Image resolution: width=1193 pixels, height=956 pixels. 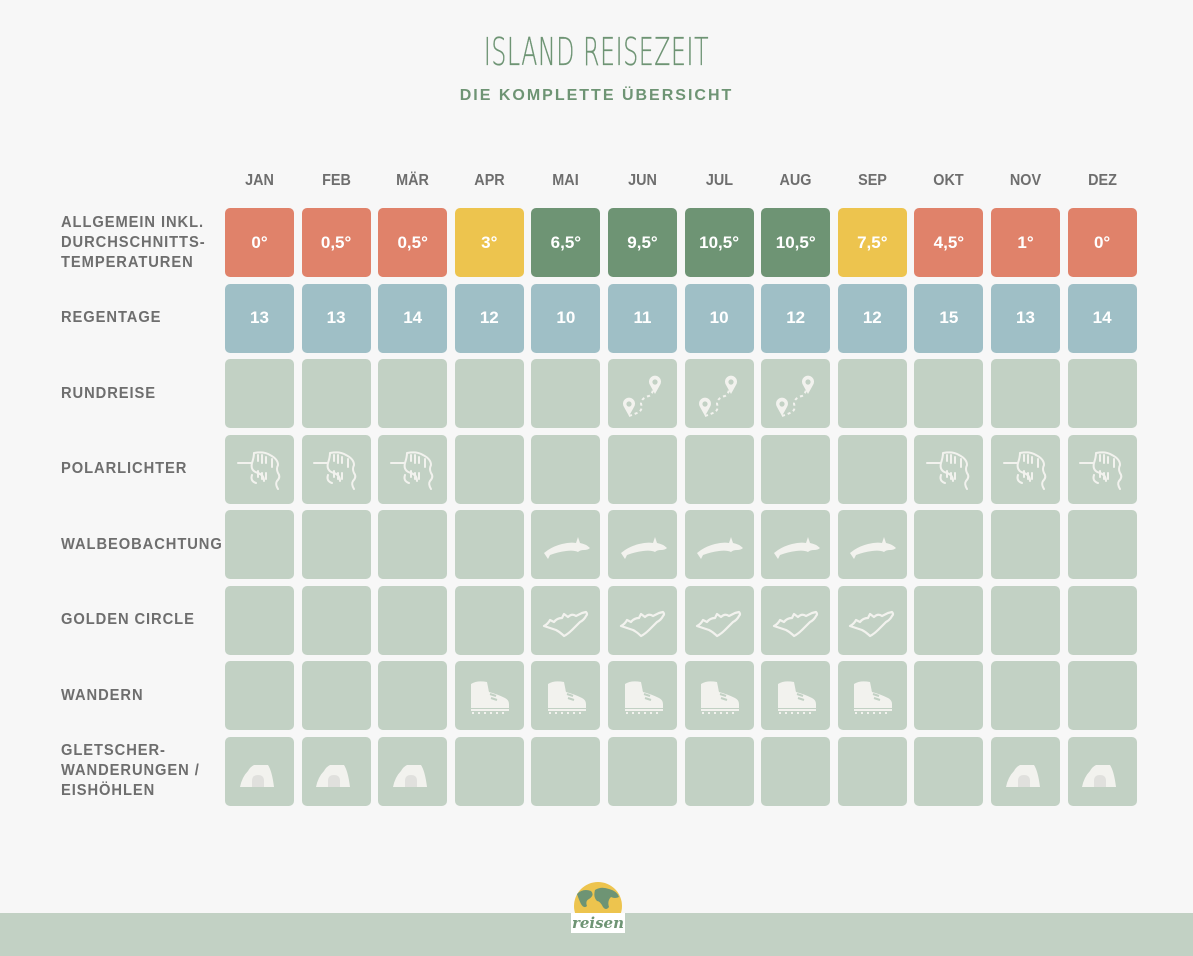 I want to click on row-label: REGENTAGE, so click(x=134, y=318).